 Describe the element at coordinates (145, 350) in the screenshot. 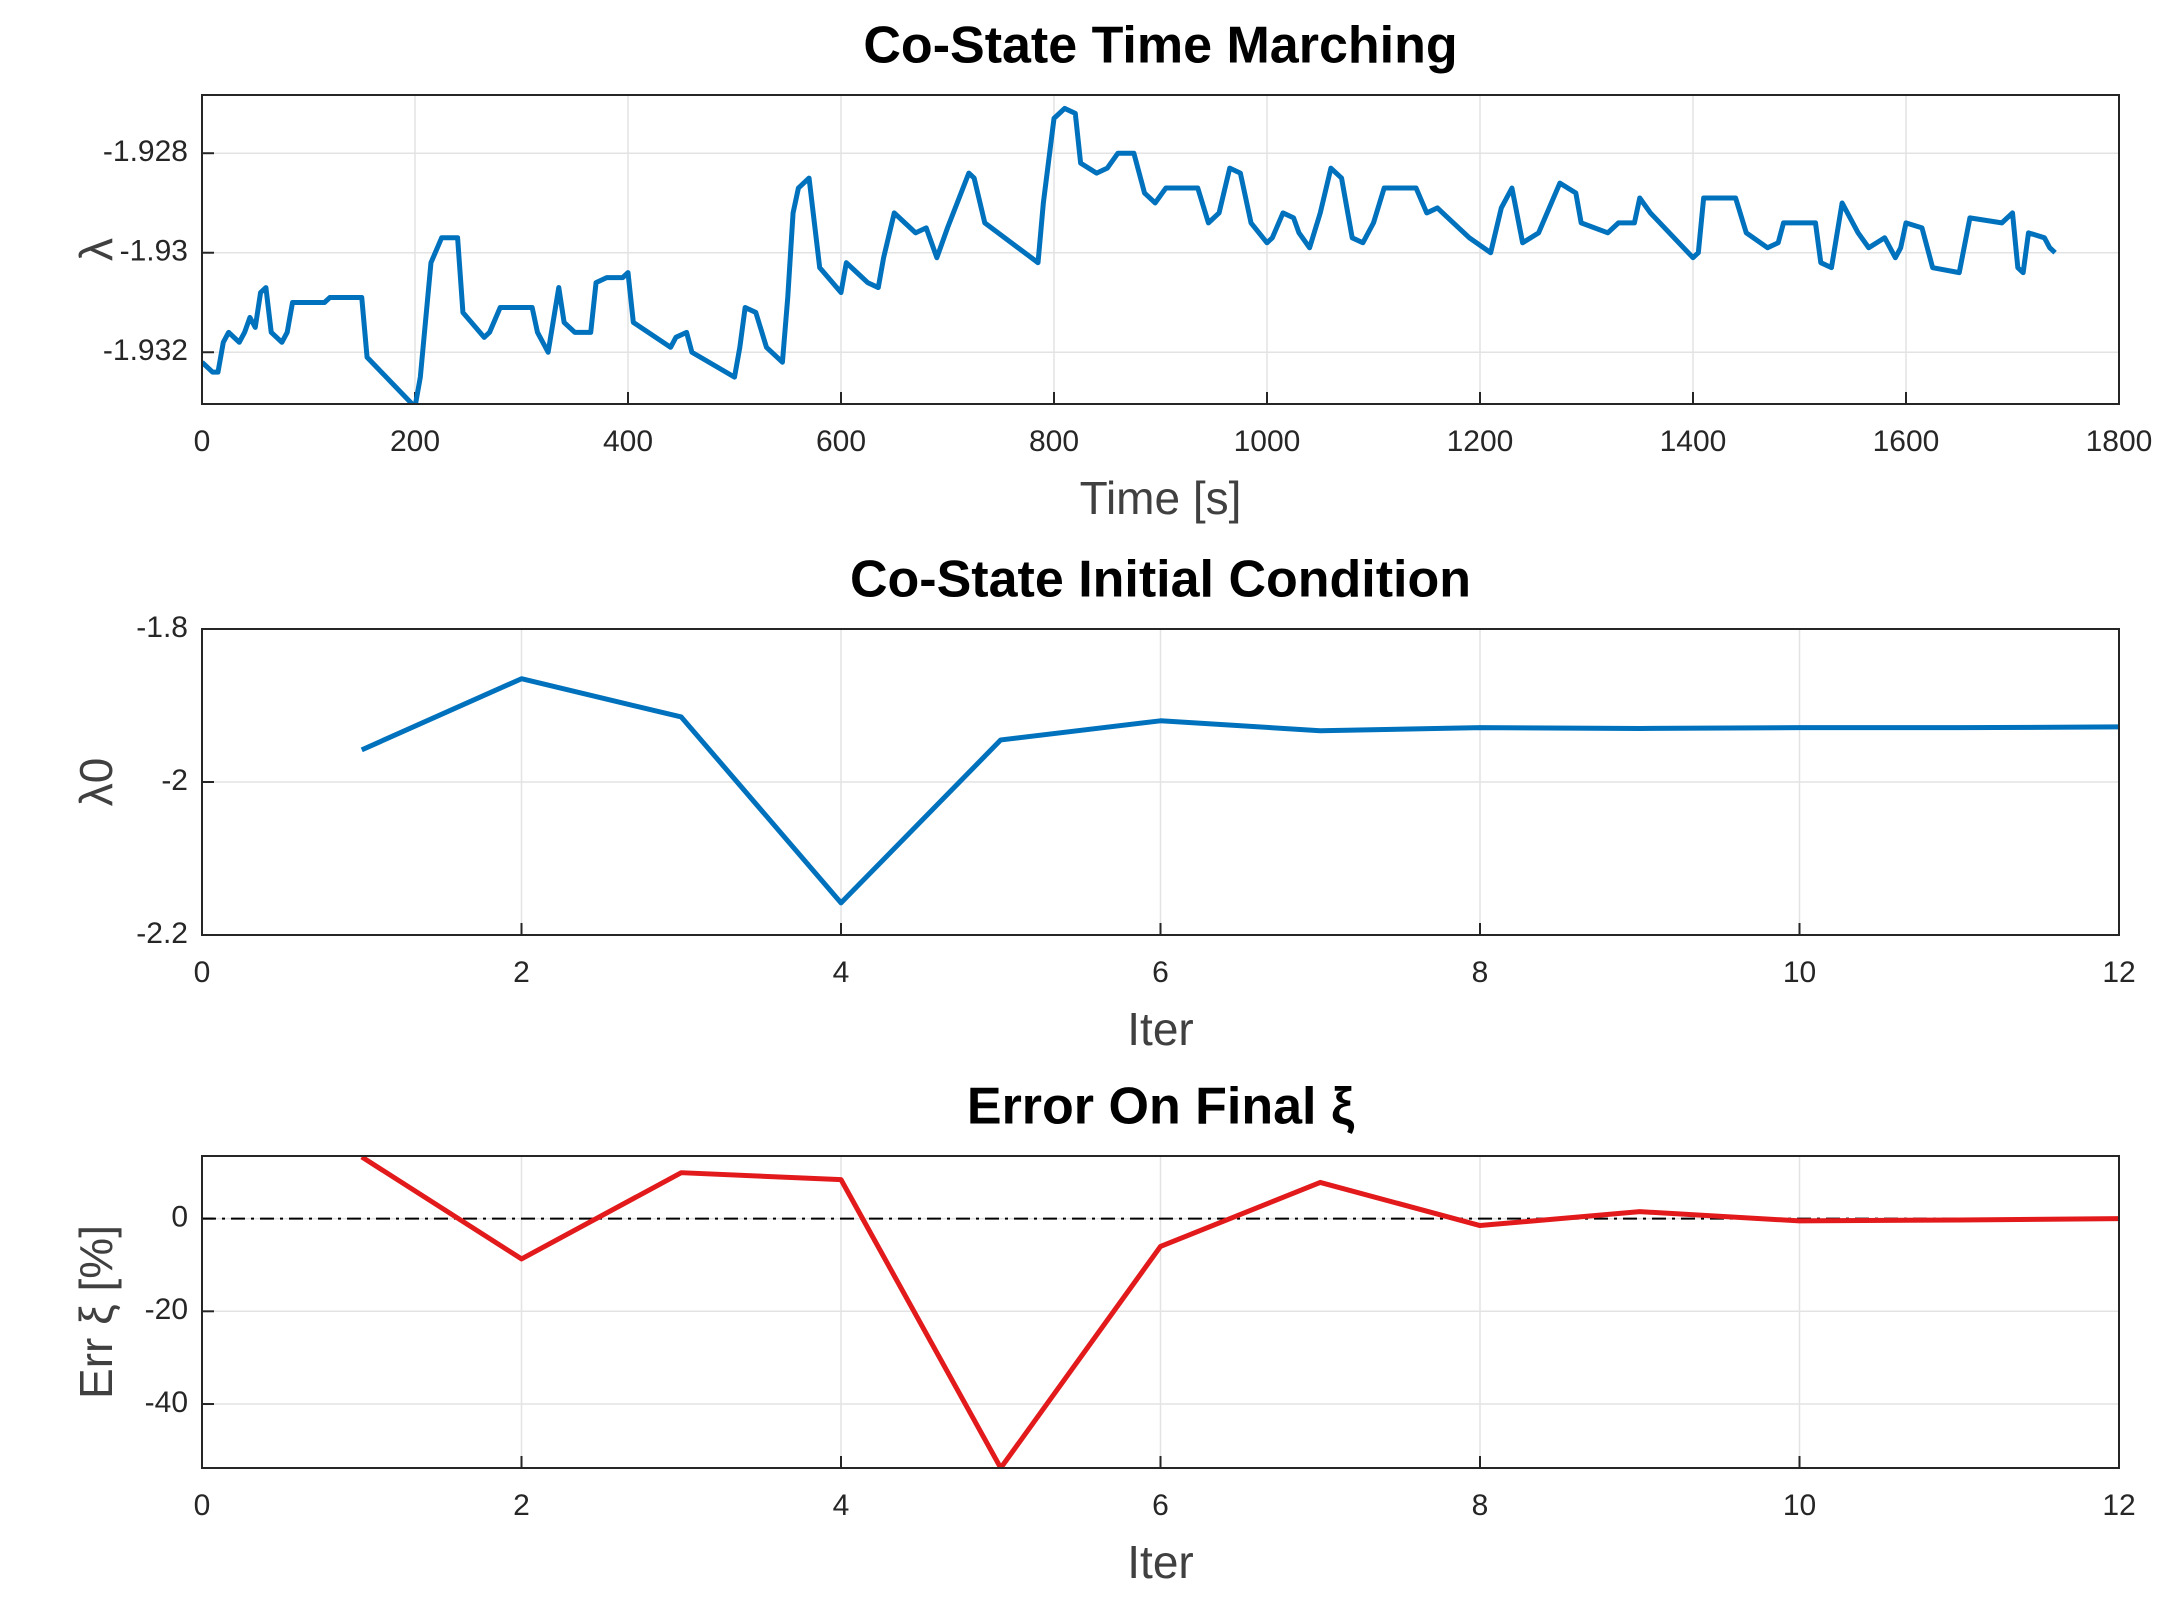

I see `y-tick-label: -1.932` at that location.